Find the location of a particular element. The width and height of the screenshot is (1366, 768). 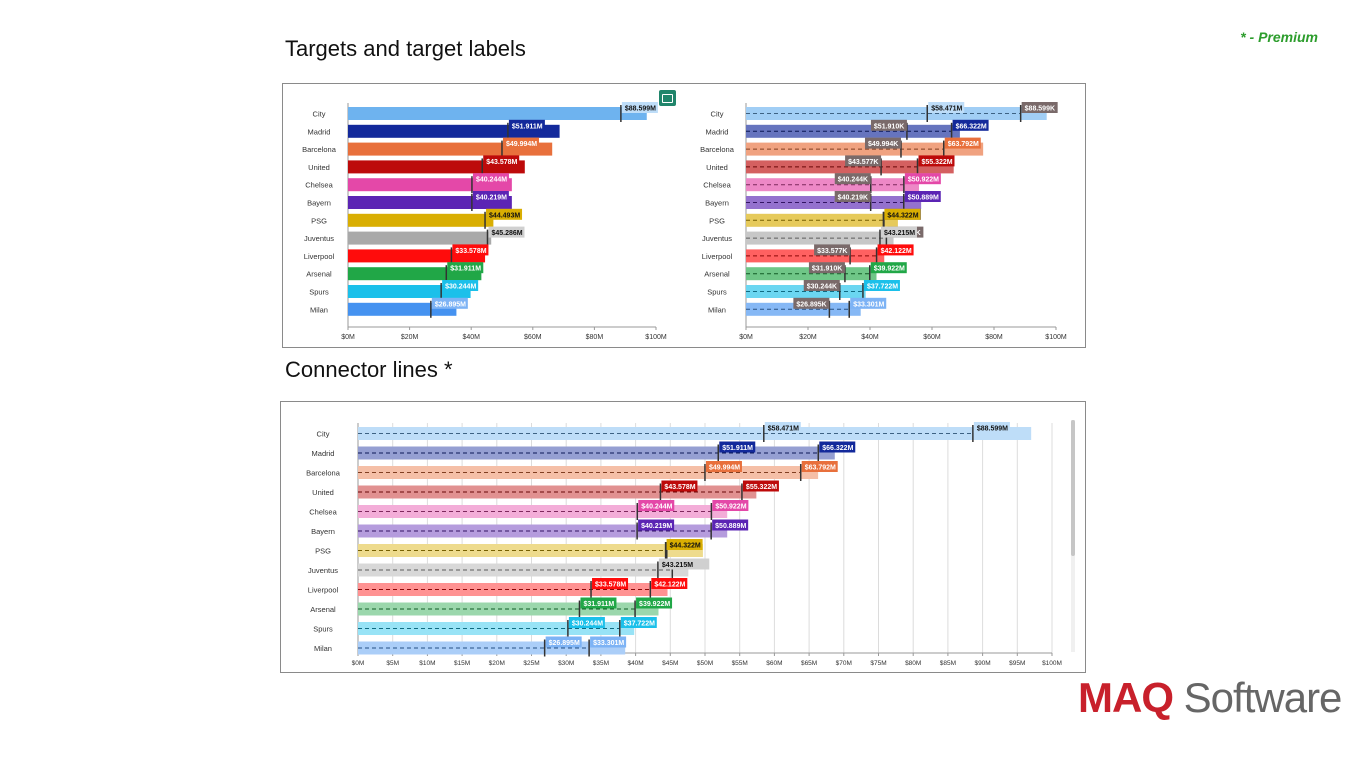

category-label-psg: PSG is located at coordinates (319, 220).